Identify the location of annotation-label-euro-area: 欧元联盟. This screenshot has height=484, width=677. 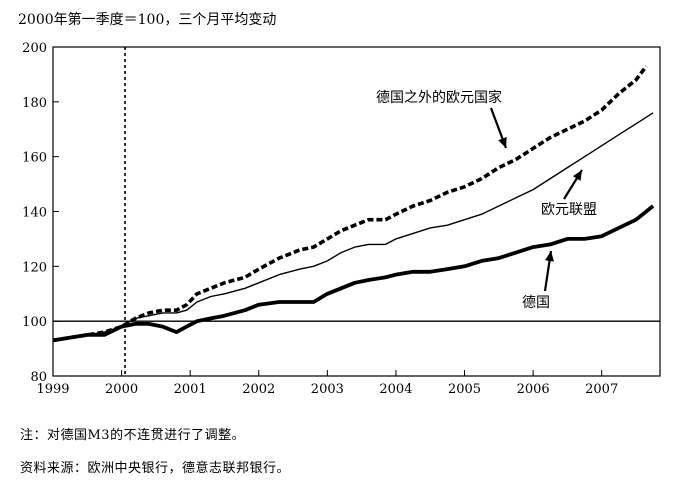
(569, 210).